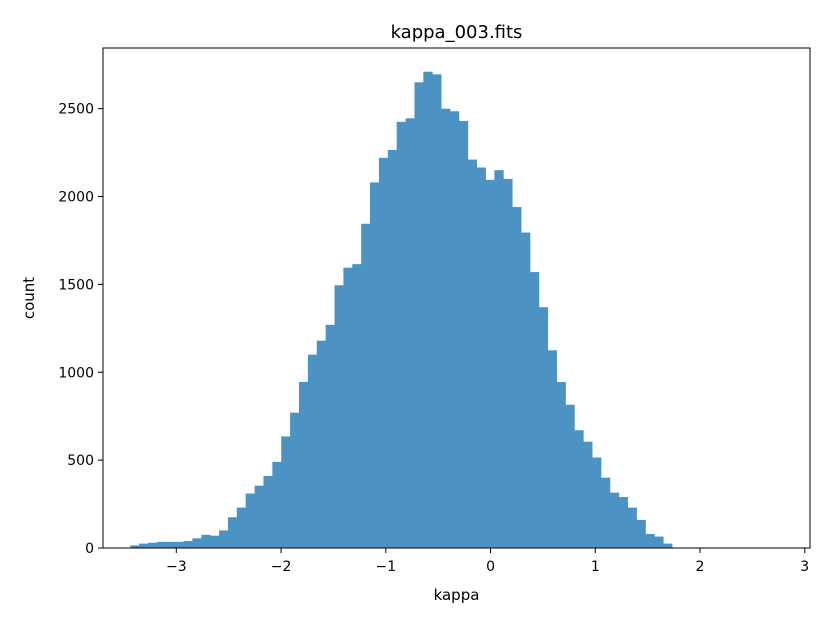 This screenshot has width=832, height=624. What do you see at coordinates (457, 32) in the screenshot?
I see `chart-title: kappa_003.fits` at bounding box center [457, 32].